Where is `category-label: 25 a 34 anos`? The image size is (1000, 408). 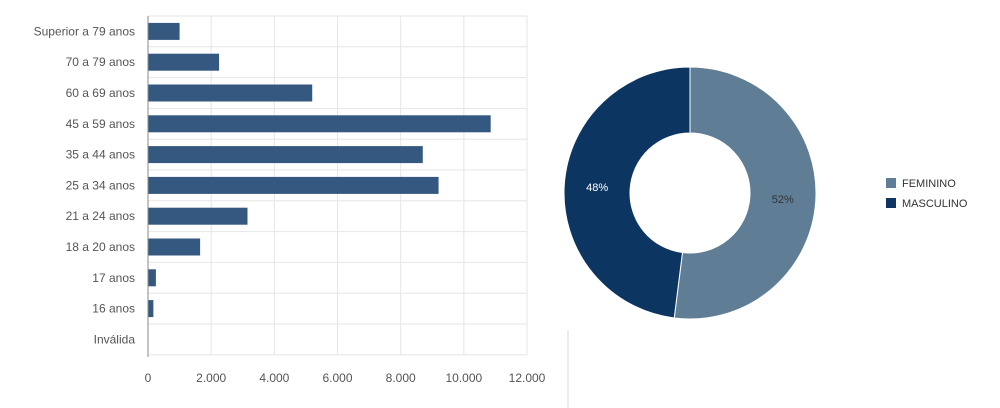 category-label: 25 a 34 anos is located at coordinates (100, 185).